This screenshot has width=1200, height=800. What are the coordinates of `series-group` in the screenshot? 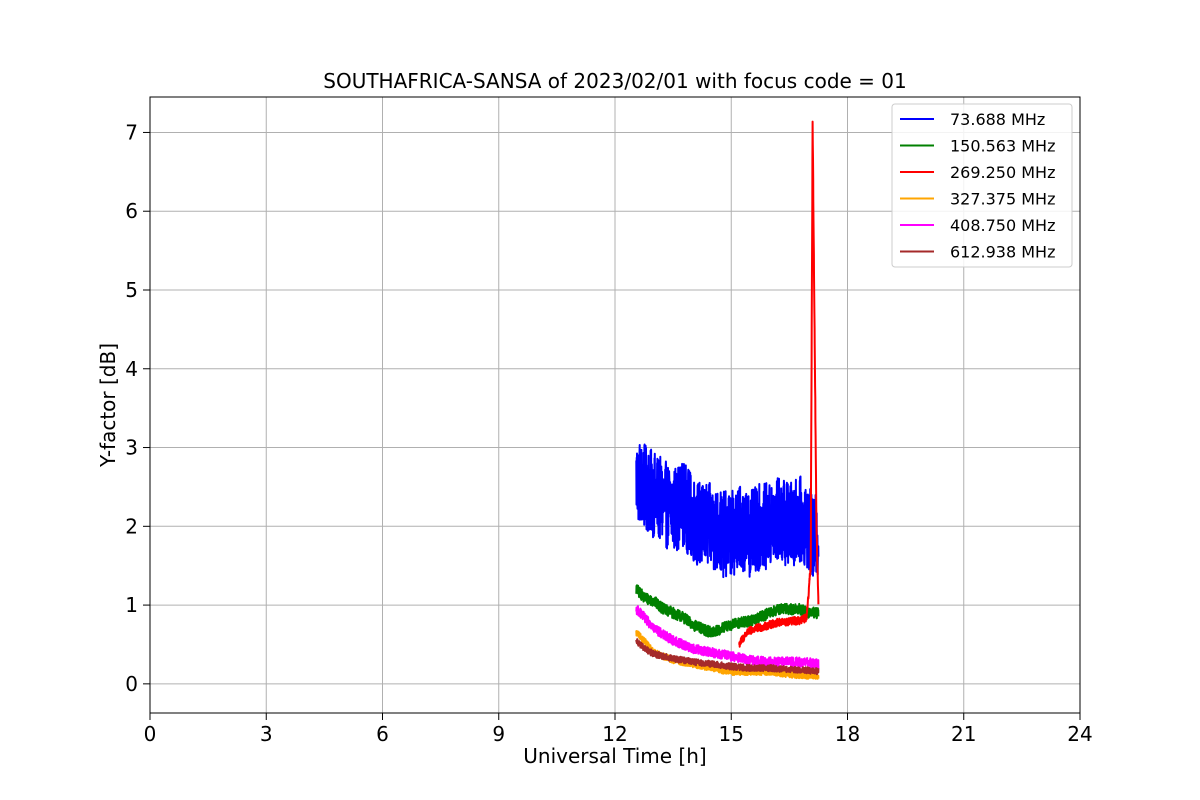 It's located at (727, 400).